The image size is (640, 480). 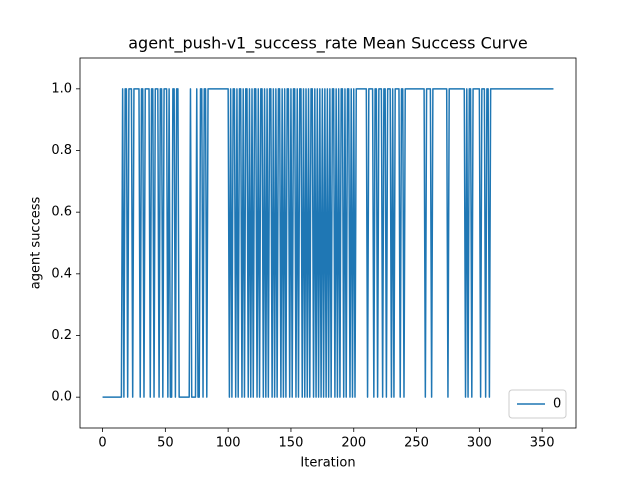 What do you see at coordinates (61, 335) in the screenshot?
I see `y-tick-label: 0.2` at bounding box center [61, 335].